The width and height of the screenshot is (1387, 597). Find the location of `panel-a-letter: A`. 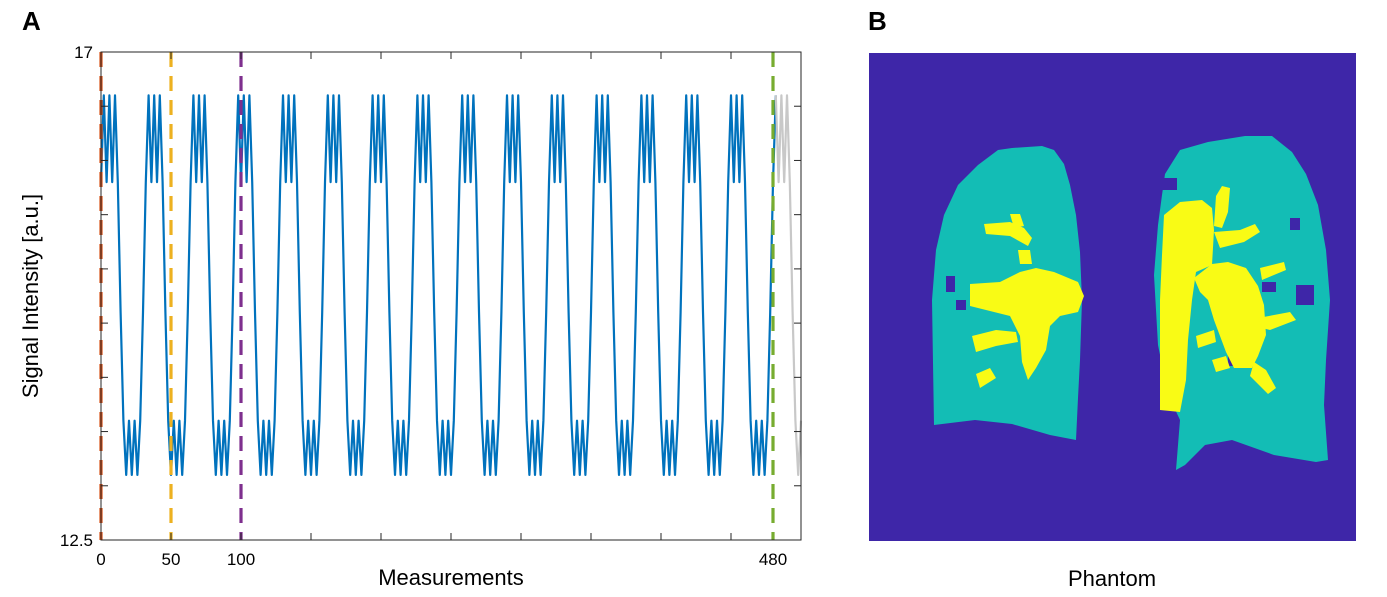

panel-a-letter: A is located at coordinates (31, 21).